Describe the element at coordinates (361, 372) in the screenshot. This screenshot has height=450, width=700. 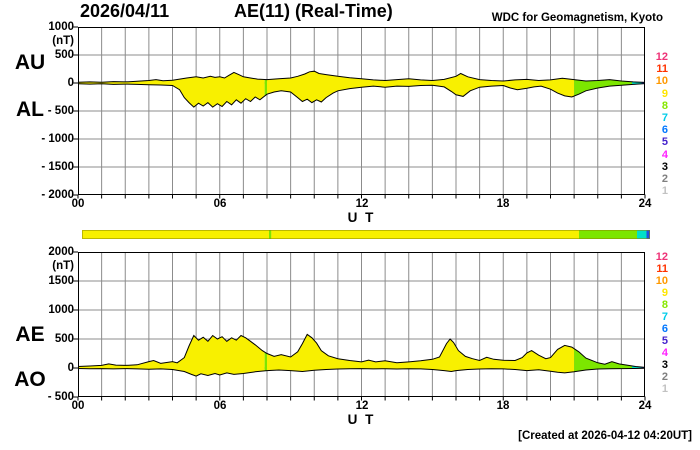
I see `ao-curve` at that location.